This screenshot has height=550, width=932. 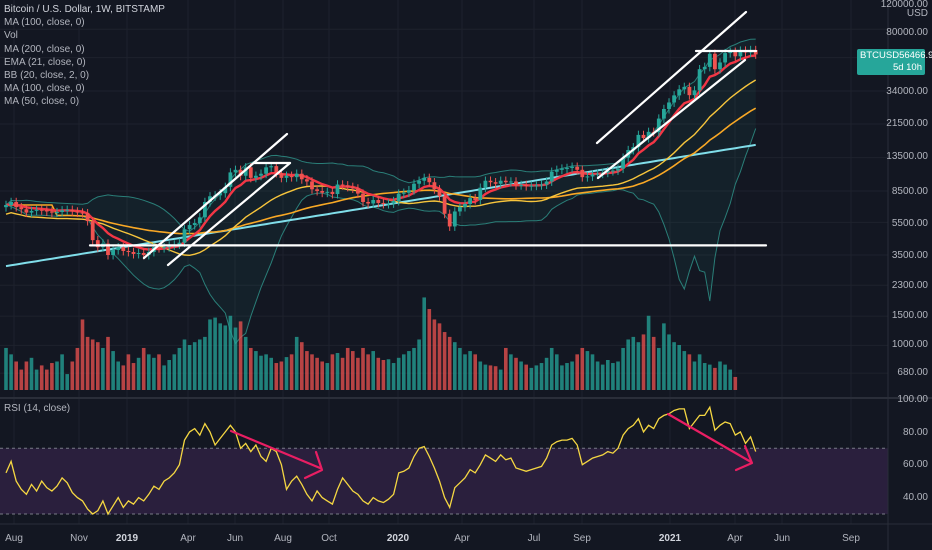 I want to click on symbol-title: Bitcoin / U.S. Dollar, 1W, BITSTAMP, so click(x=84, y=9).